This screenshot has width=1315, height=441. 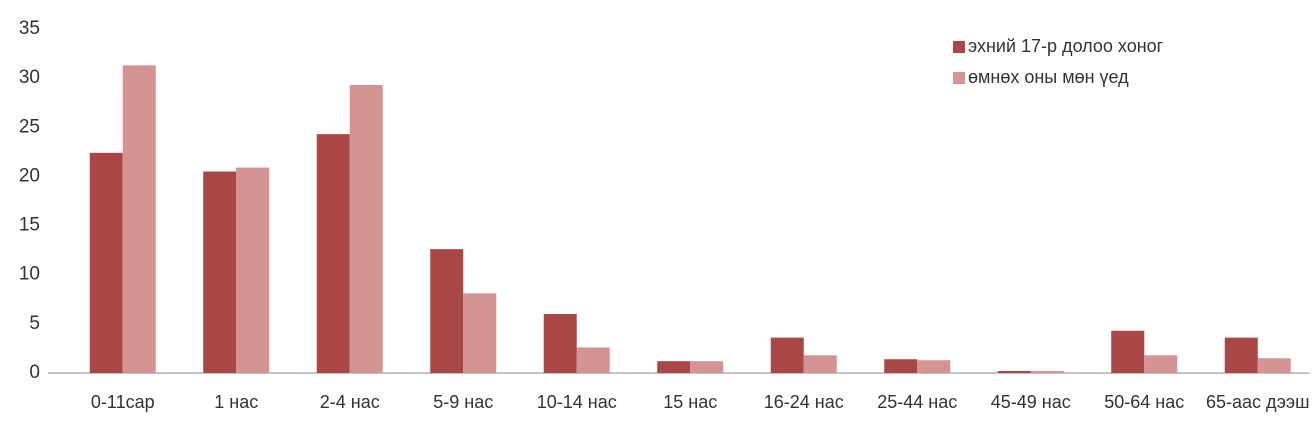 What do you see at coordinates (123, 402) in the screenshot?
I see `x-tick-label: 0-11сар` at bounding box center [123, 402].